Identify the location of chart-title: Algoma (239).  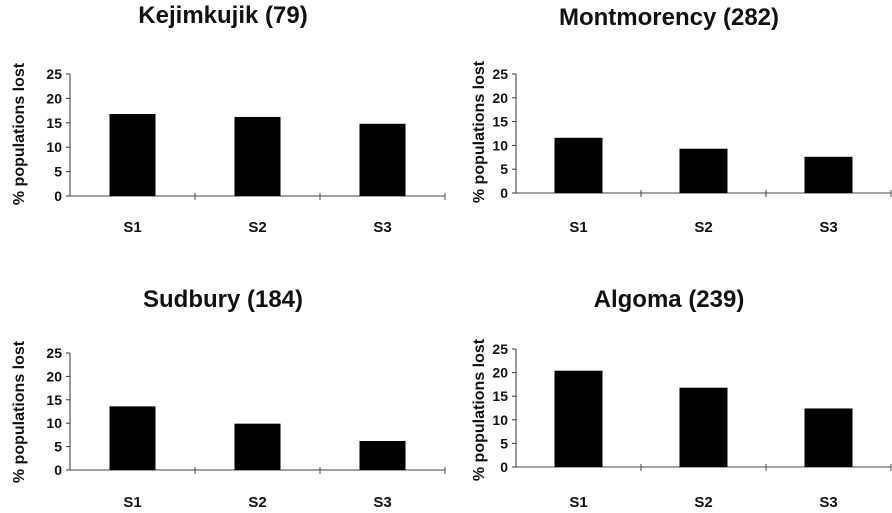
(669, 299).